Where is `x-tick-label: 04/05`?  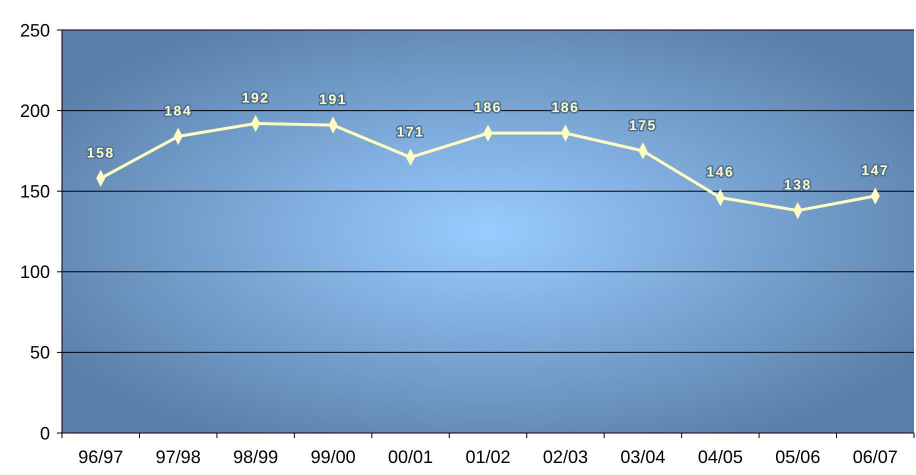 x-tick-label: 04/05 is located at coordinates (720, 457).